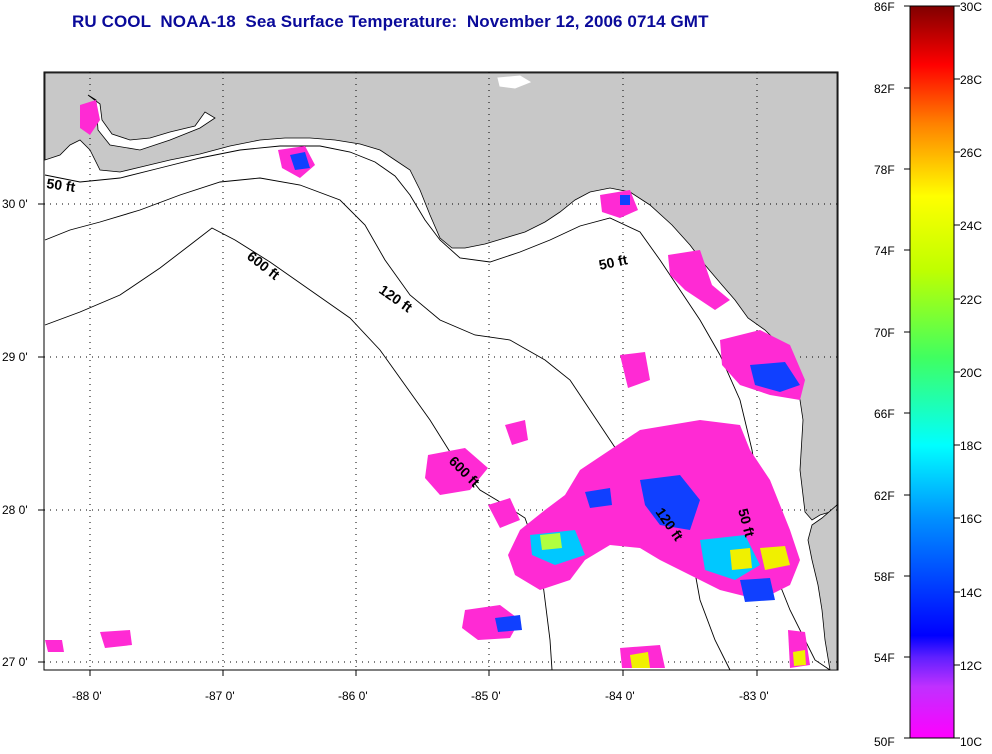  Describe the element at coordinates (613, 262) in the screenshot. I see `contour-label-50ft-east: 50 ft` at that location.